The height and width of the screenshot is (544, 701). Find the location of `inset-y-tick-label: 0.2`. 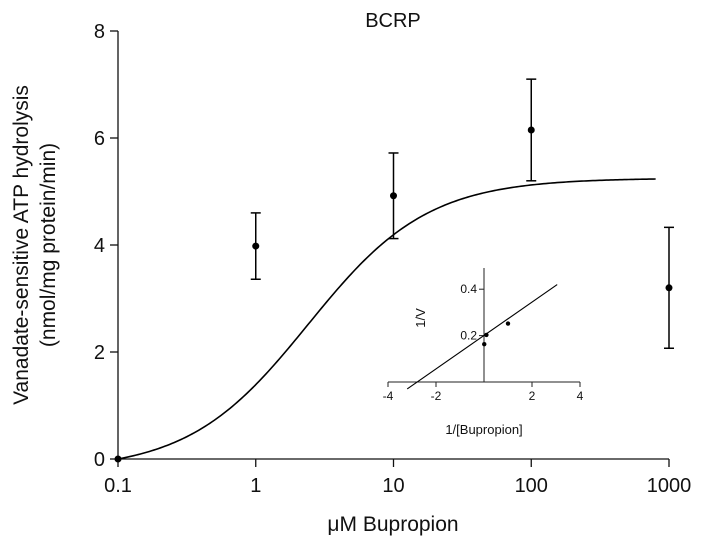

inset-y-tick-label: 0.2 is located at coordinates (468, 336).